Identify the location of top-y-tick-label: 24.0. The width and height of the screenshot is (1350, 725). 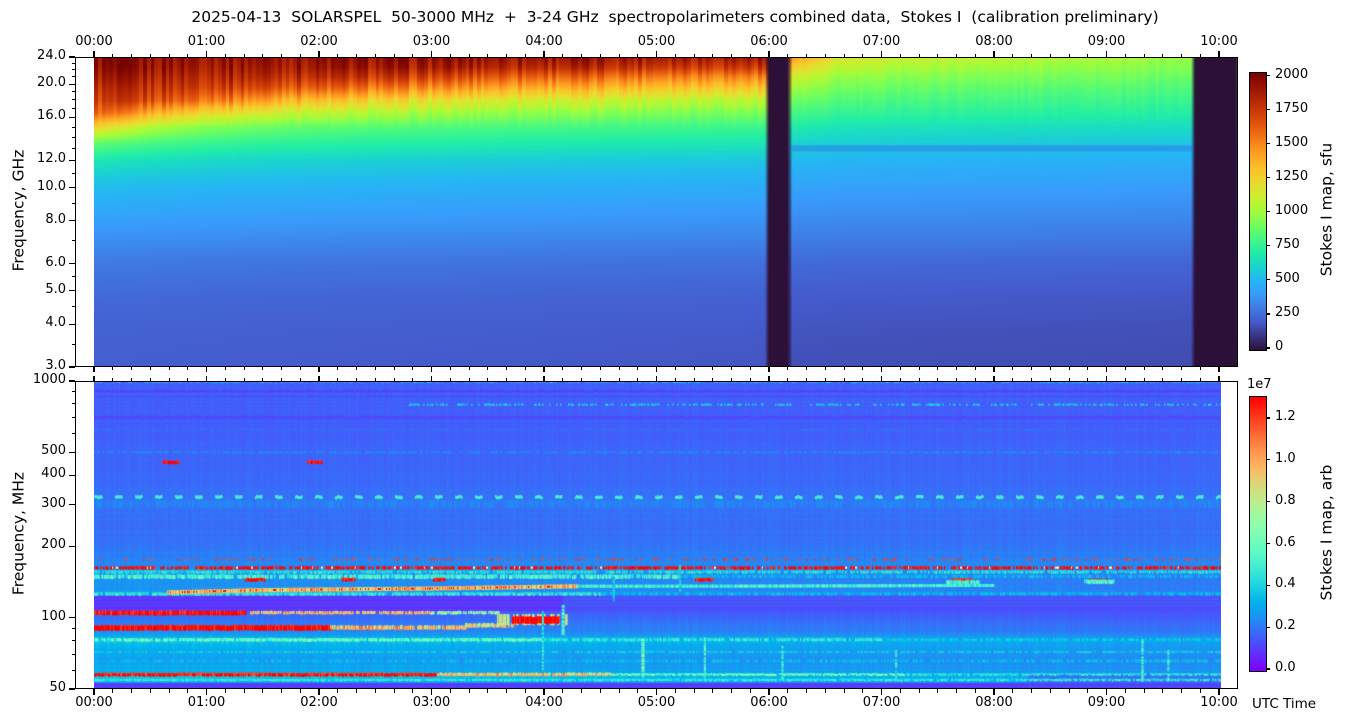
(51, 55).